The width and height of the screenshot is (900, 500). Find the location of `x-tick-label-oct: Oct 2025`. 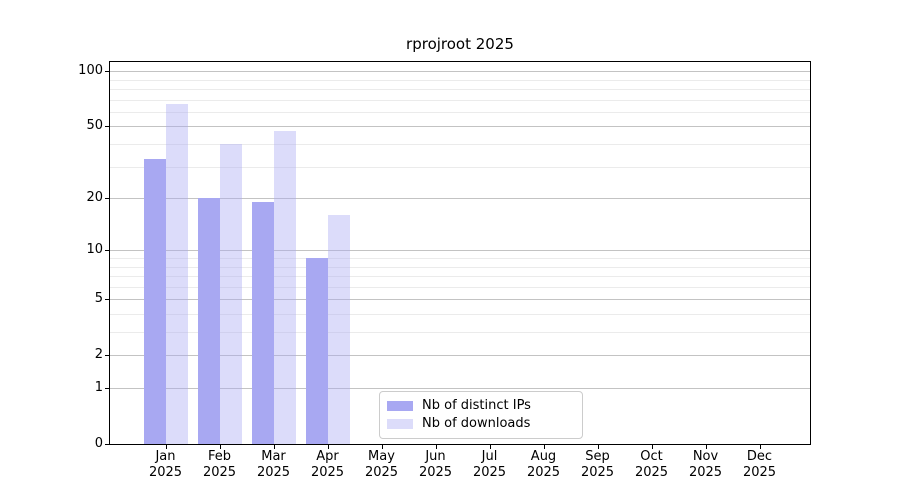

x-tick-label-oct: Oct 2025 is located at coordinates (651, 464).